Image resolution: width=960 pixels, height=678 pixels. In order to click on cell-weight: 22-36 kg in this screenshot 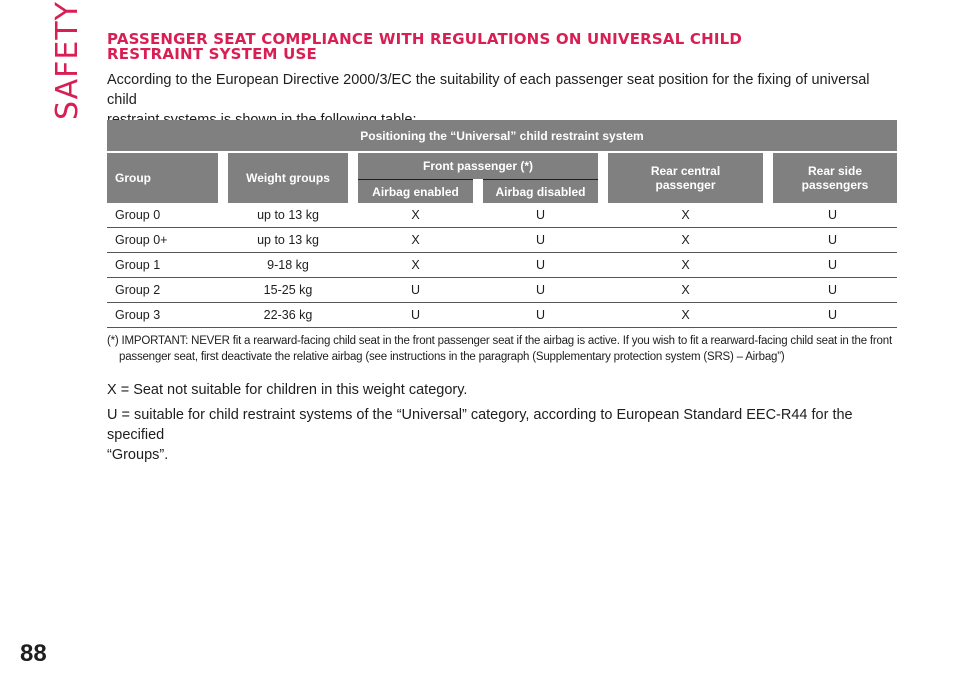, I will do `click(288, 315)`.